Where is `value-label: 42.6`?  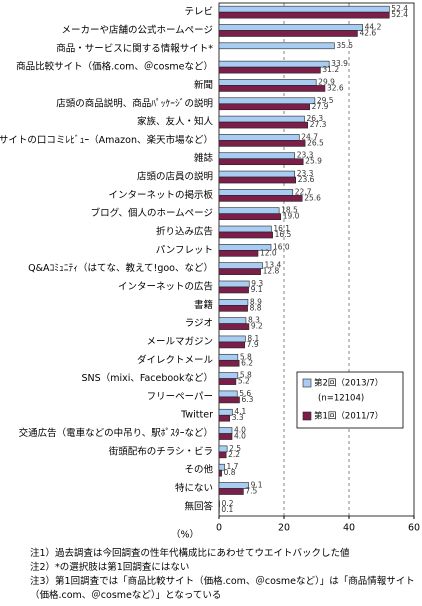 value-label: 42.6 is located at coordinates (367, 32).